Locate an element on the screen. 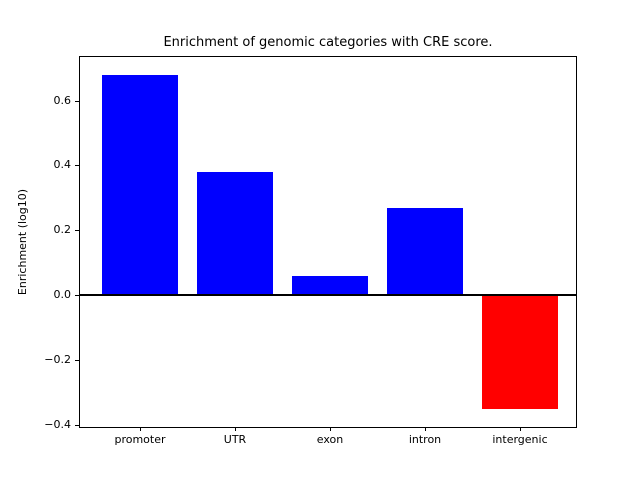  y-axis-label: Enrichment (log10) is located at coordinates (22, 242).